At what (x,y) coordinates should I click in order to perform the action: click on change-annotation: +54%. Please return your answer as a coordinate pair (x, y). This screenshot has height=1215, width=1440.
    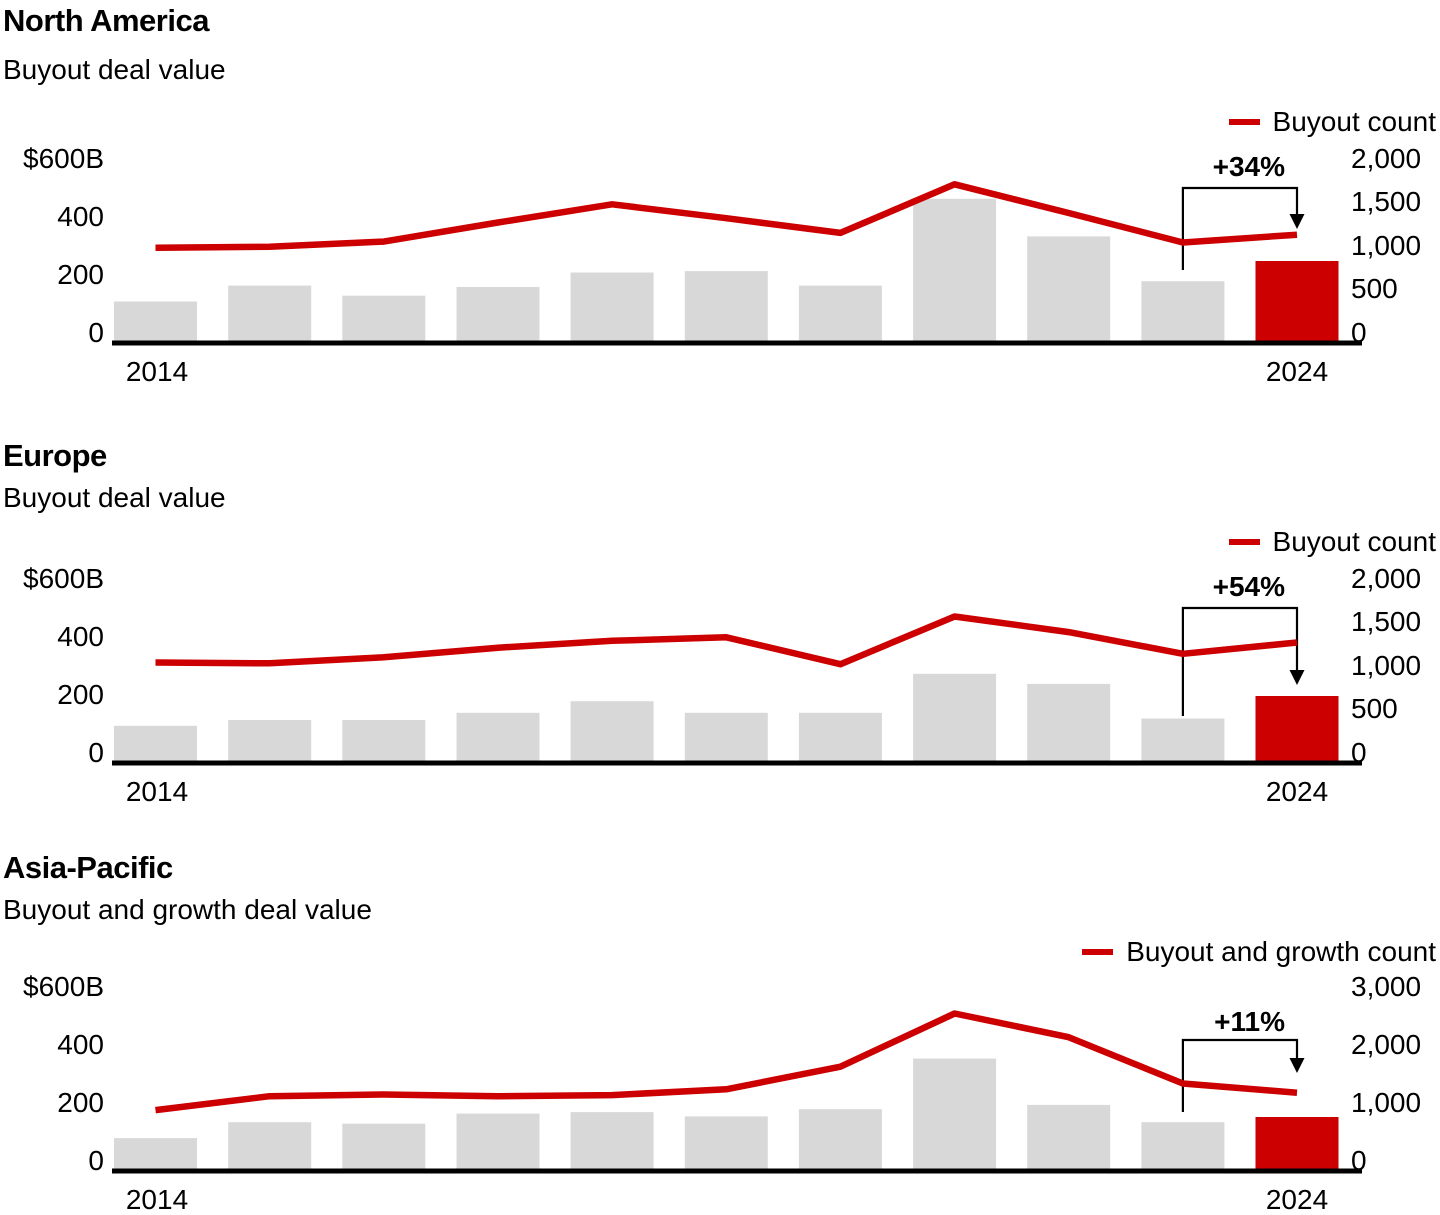
    Looking at the image, I should click on (1248, 586).